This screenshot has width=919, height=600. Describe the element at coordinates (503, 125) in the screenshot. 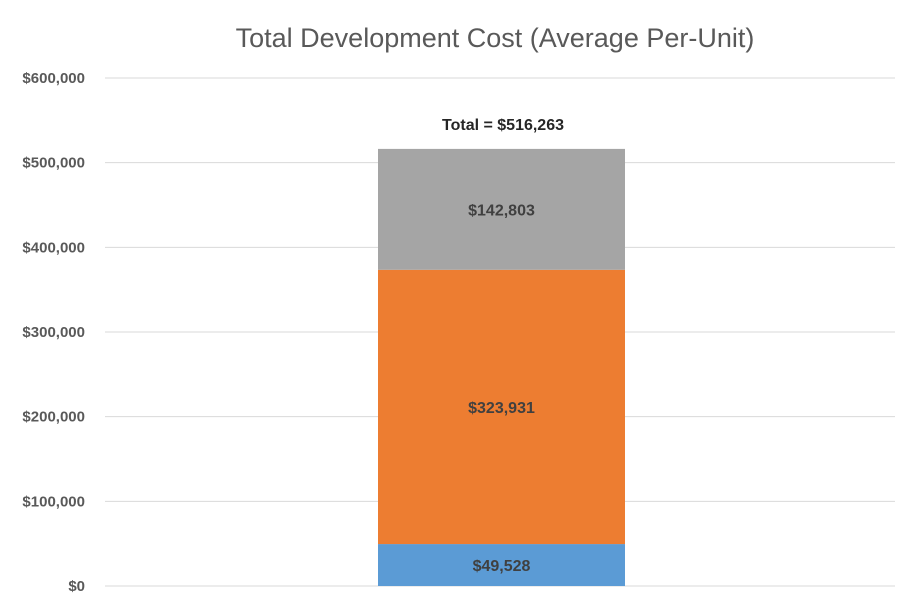

I see `total-label: Total = $516,263` at that location.